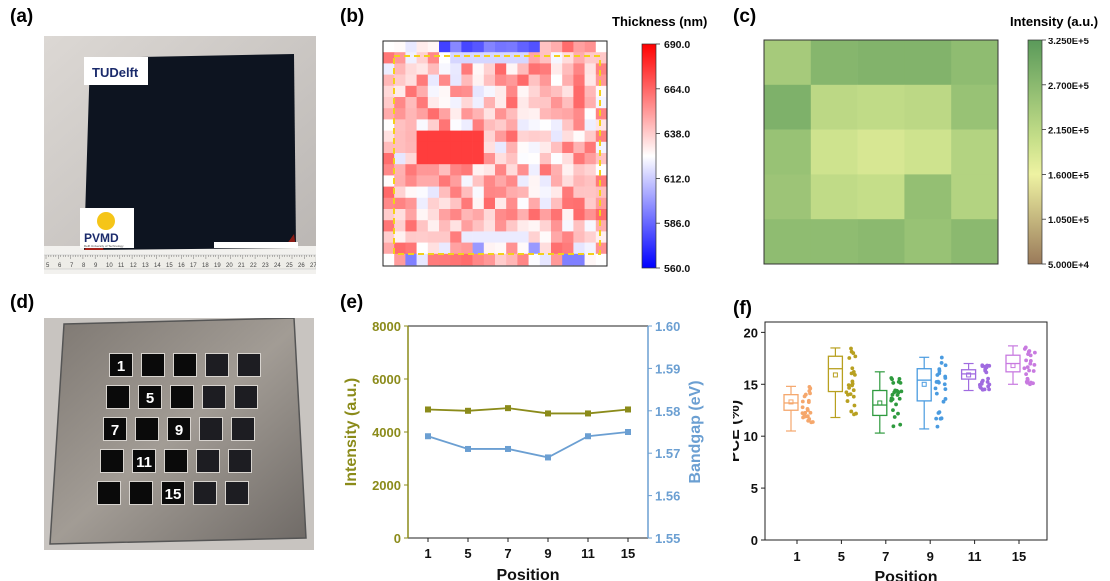  Describe the element at coordinates (427, 553) in the screenshot. I see `x-tick-label: 1` at that location.